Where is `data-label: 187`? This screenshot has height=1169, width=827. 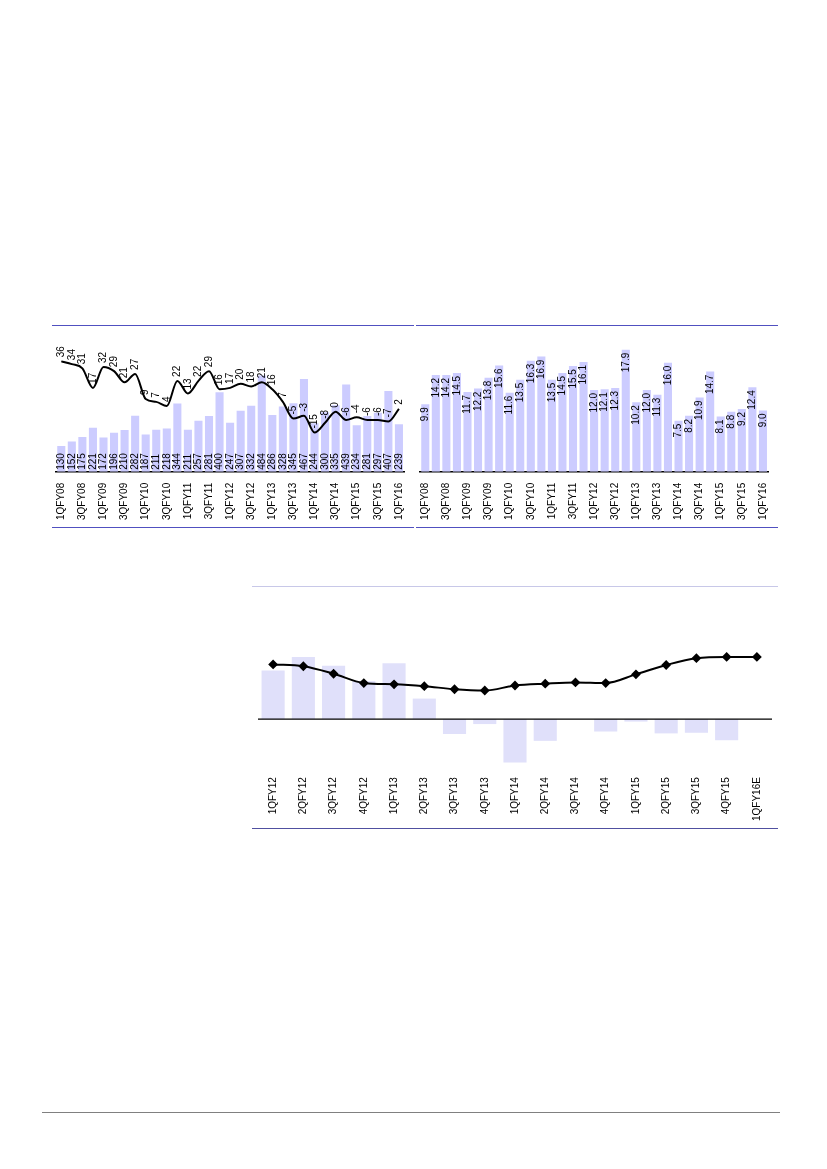 data-label: 187 is located at coordinates (145, 461).